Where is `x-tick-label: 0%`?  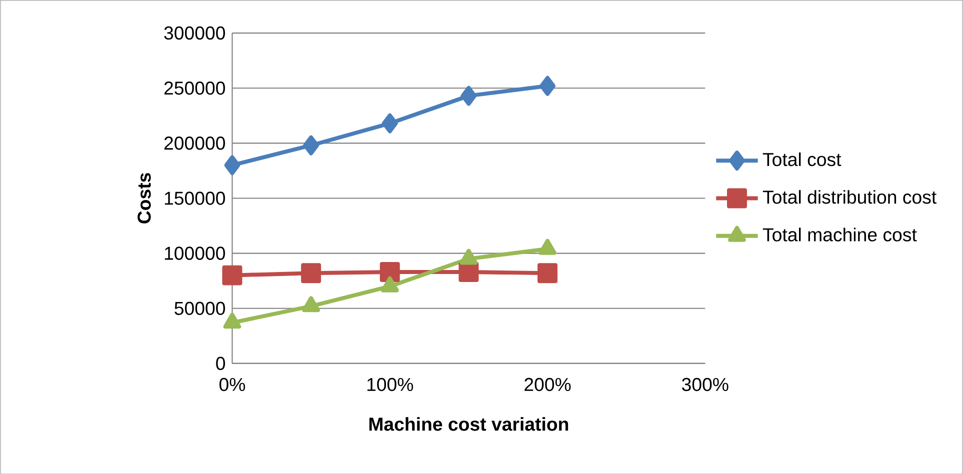 x-tick-label: 0% is located at coordinates (232, 384).